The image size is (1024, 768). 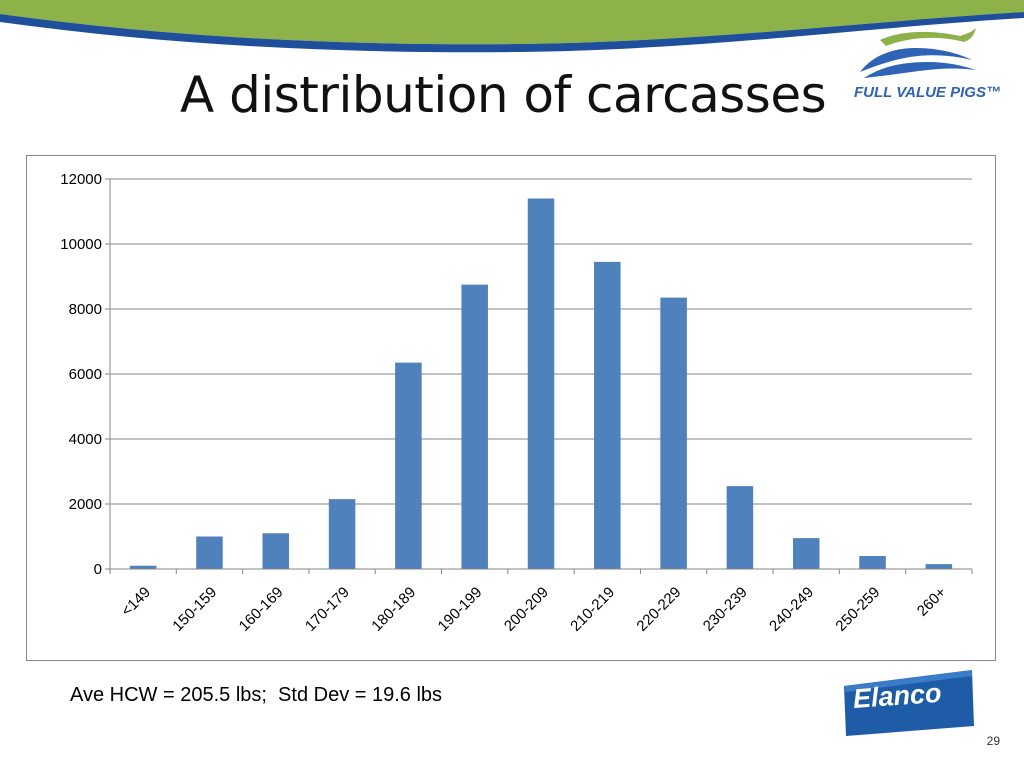 What do you see at coordinates (85, 504) in the screenshot?
I see `y-tick-label: 2000` at bounding box center [85, 504].